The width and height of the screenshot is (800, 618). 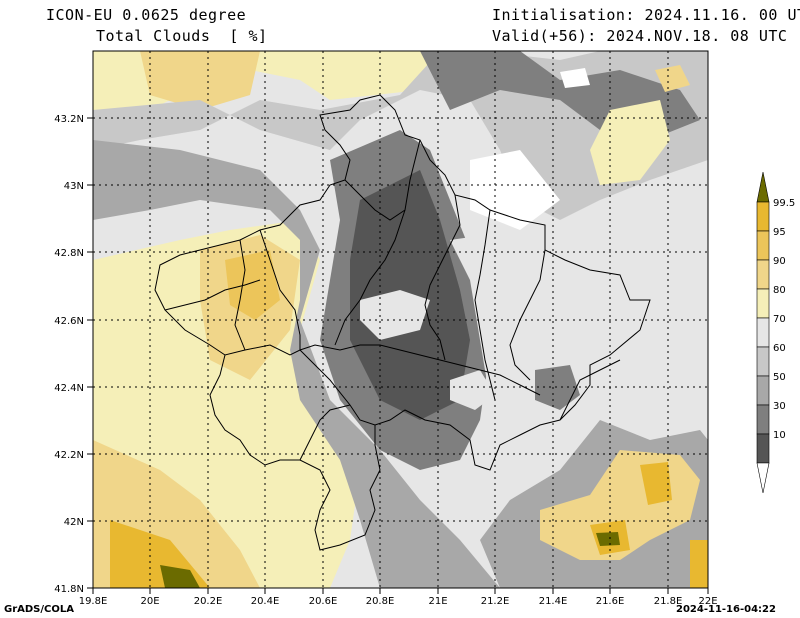 I want to click on lat-label: 42.2N, so click(x=69, y=455).